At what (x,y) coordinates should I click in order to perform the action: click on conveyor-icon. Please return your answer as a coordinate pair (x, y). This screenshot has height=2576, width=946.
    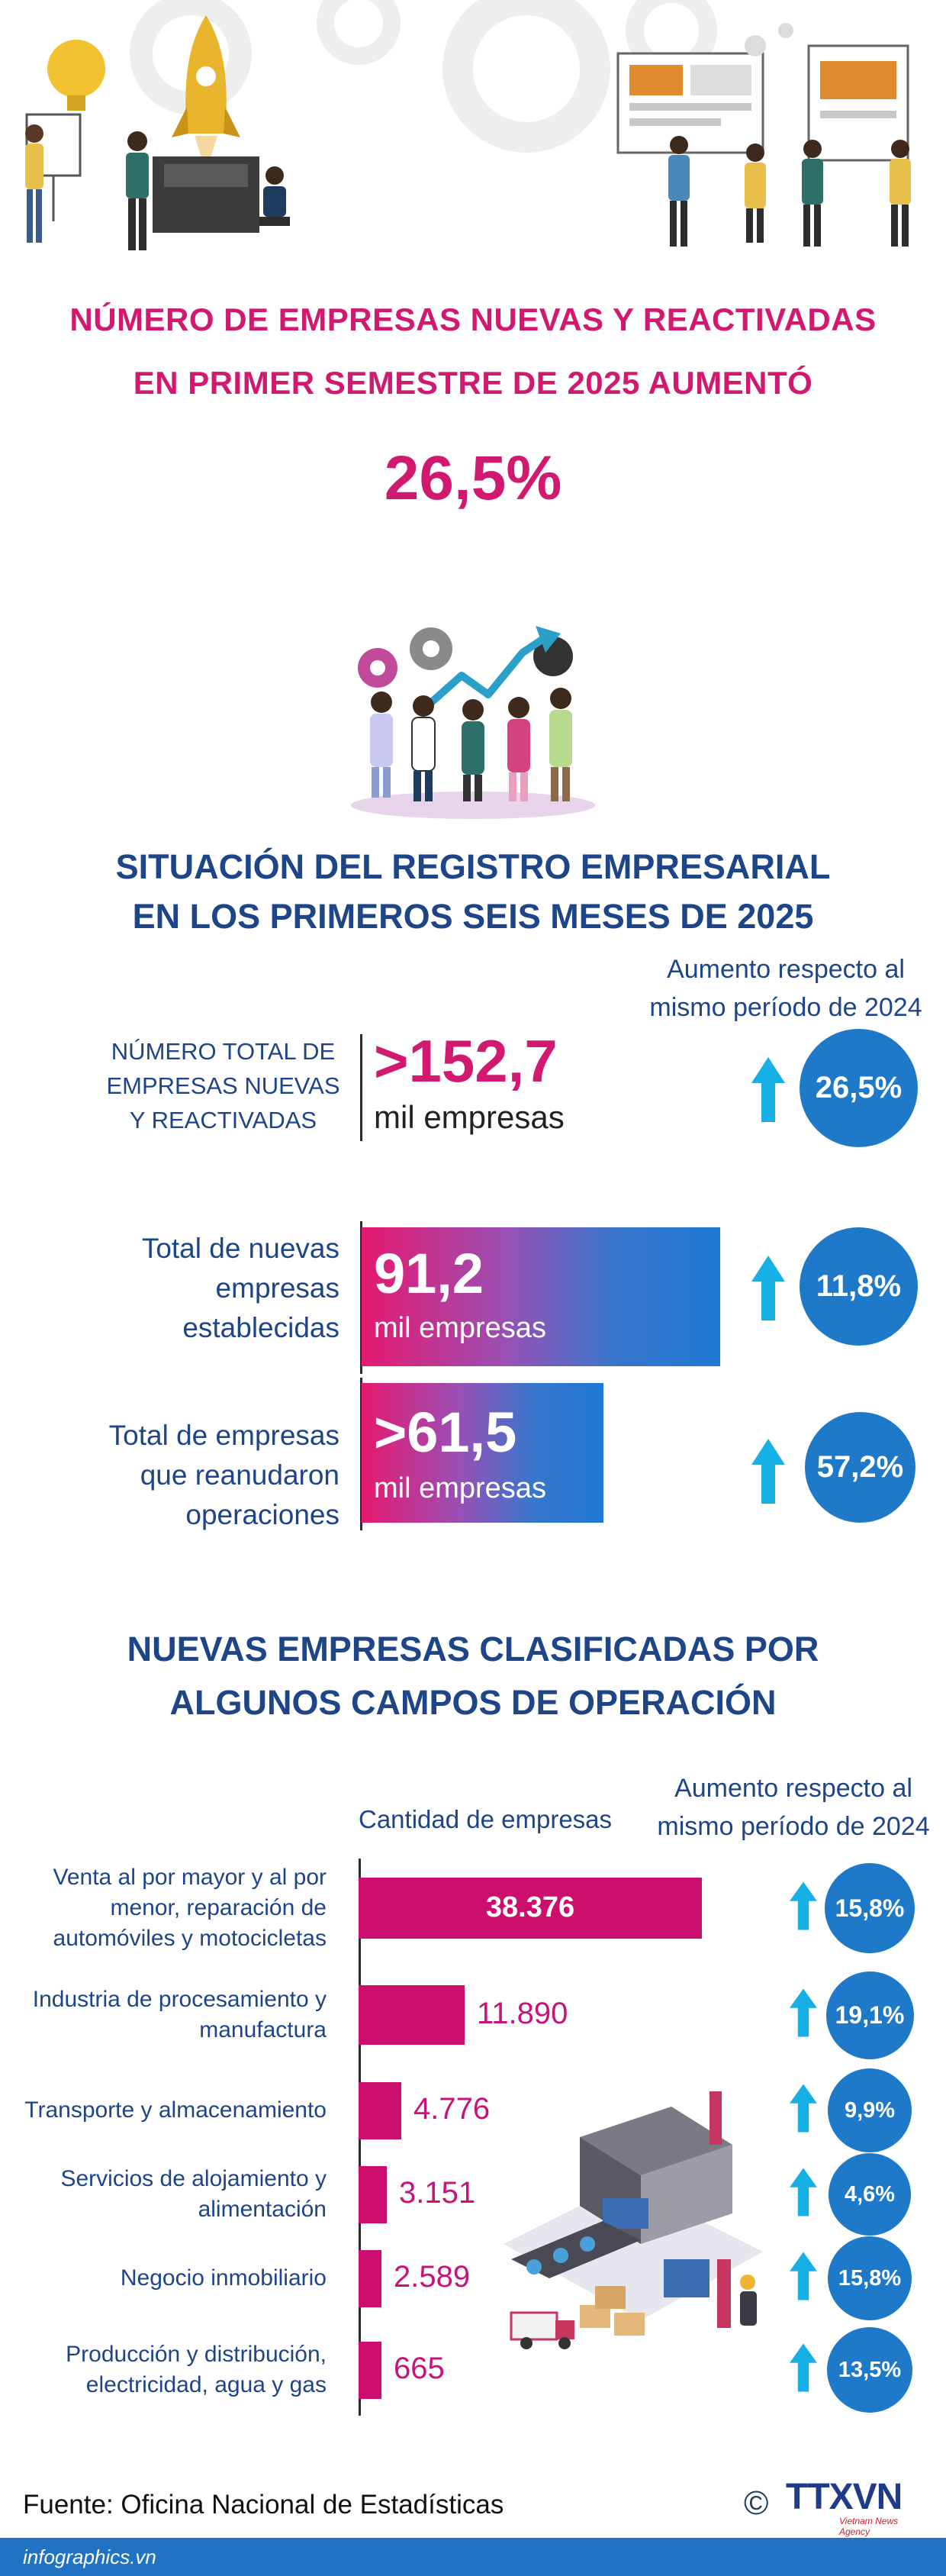
    Looking at the image, I should click on (560, 2255).